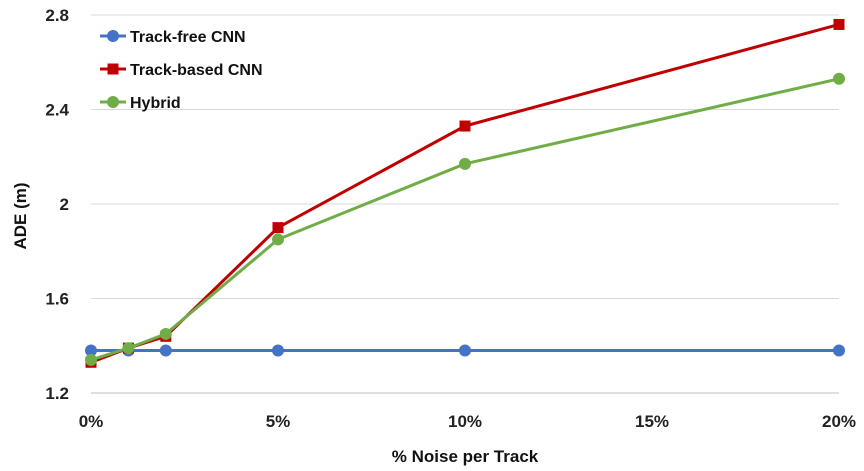  I want to click on y-tick-label: 1.6, so click(57, 299).